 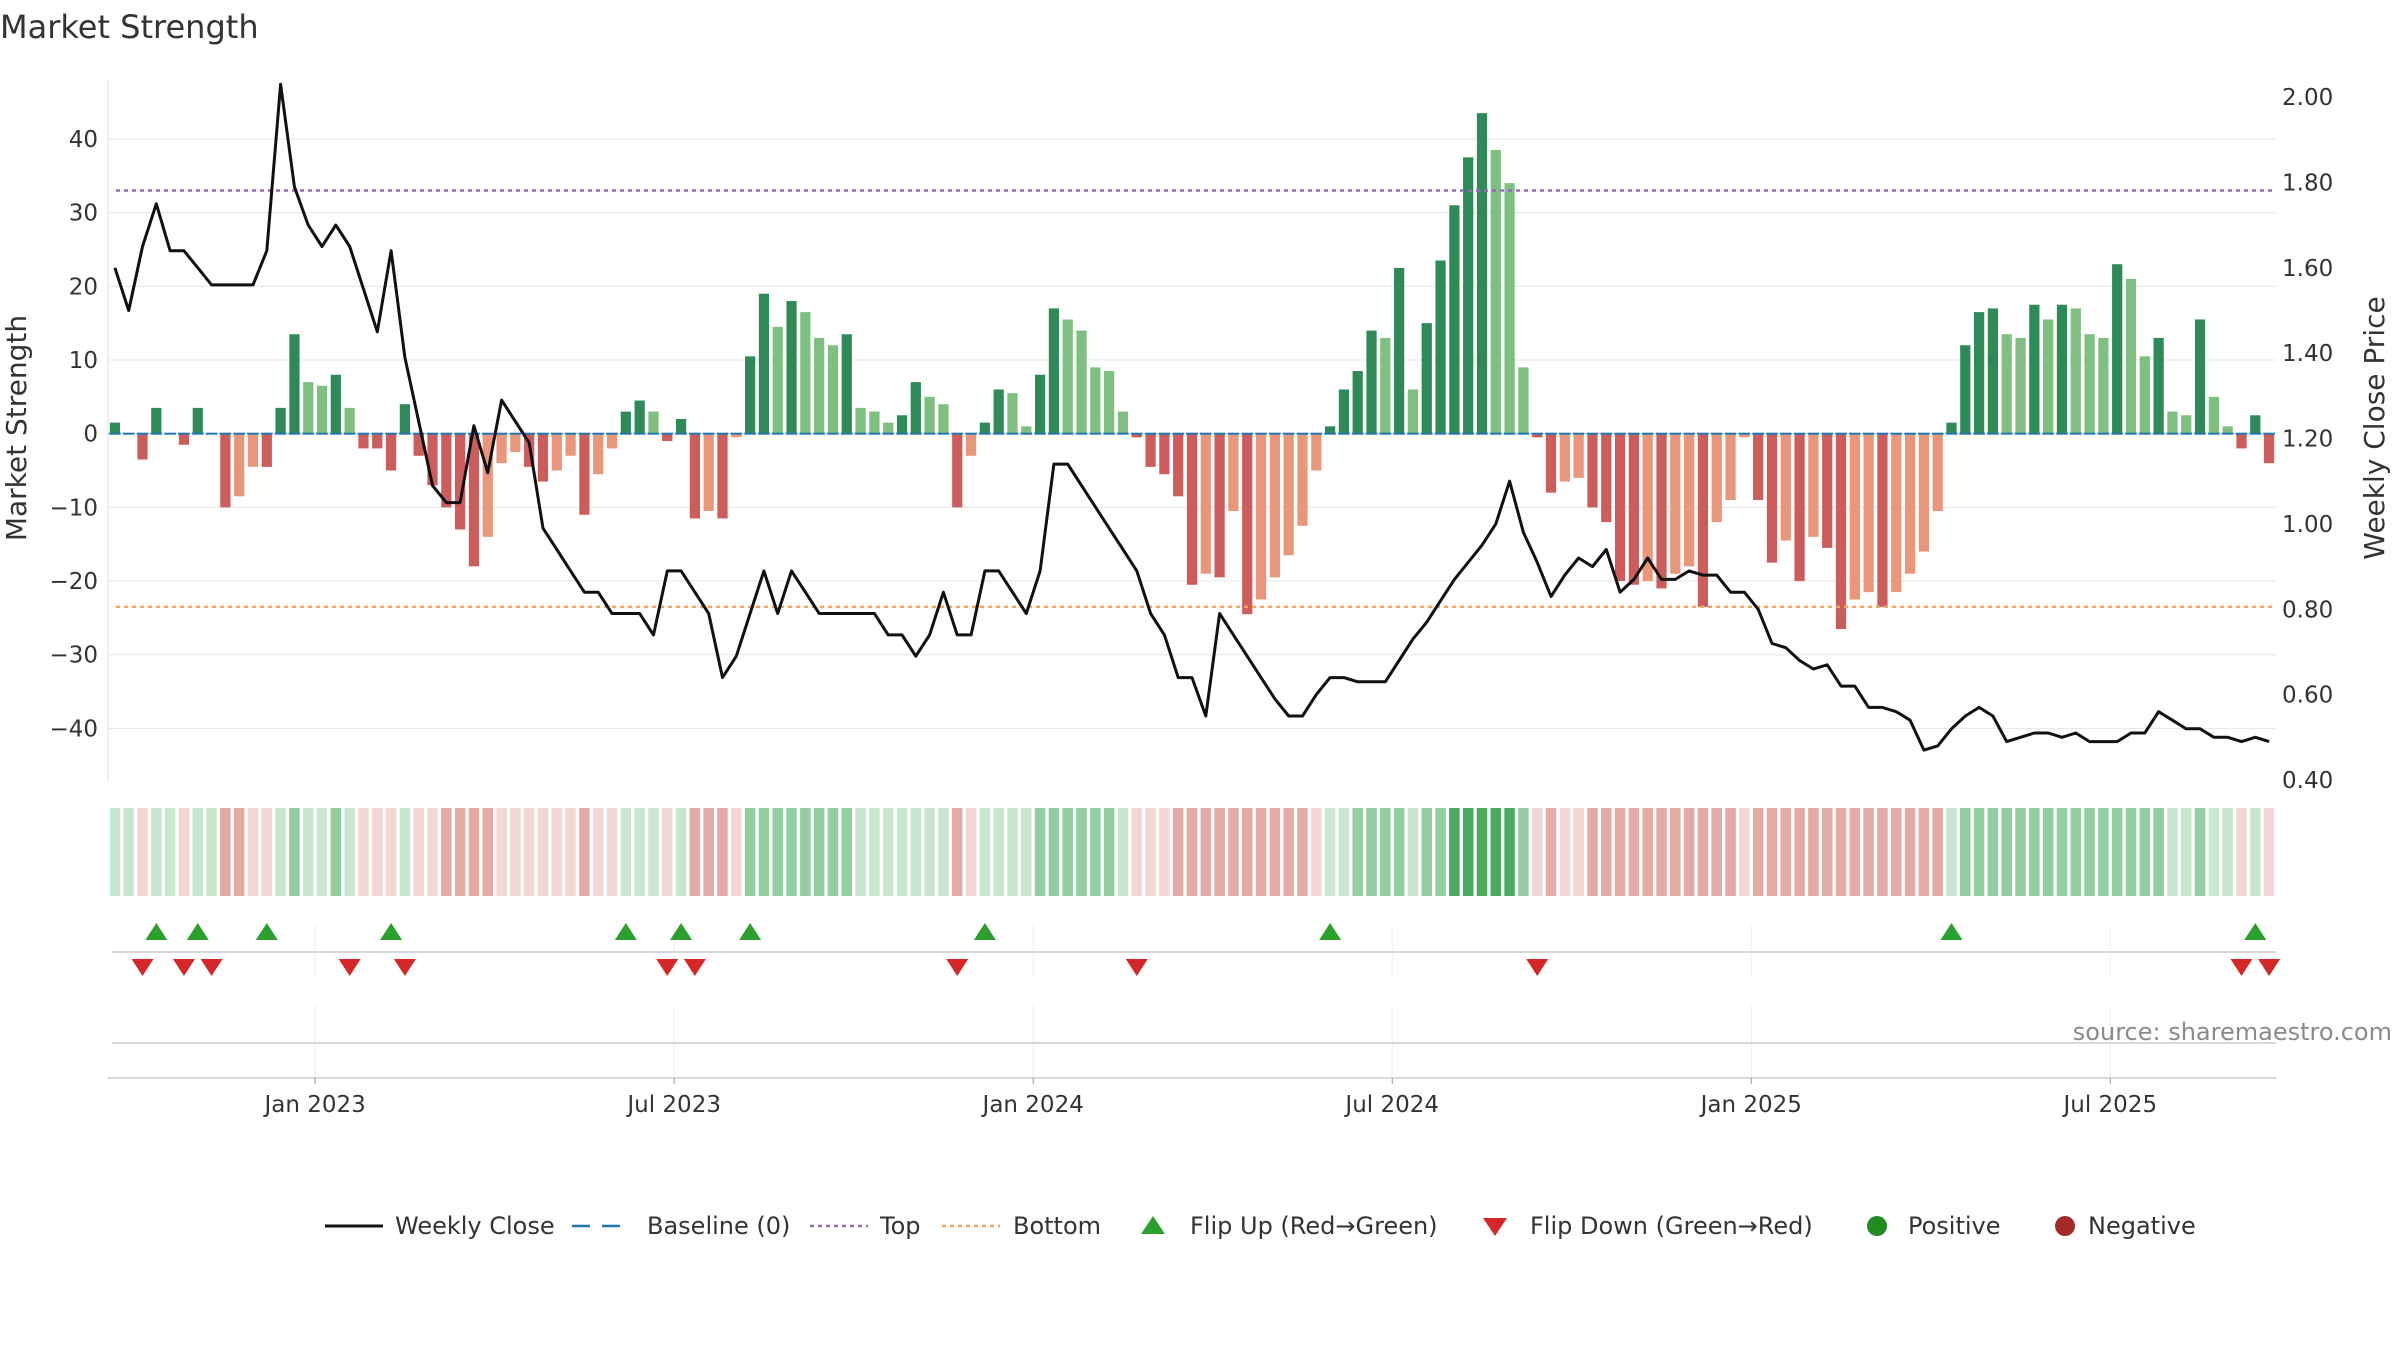 What do you see at coordinates (1314, 1226) in the screenshot?
I see `legend-label: Flip Up (Red→Green)` at bounding box center [1314, 1226].